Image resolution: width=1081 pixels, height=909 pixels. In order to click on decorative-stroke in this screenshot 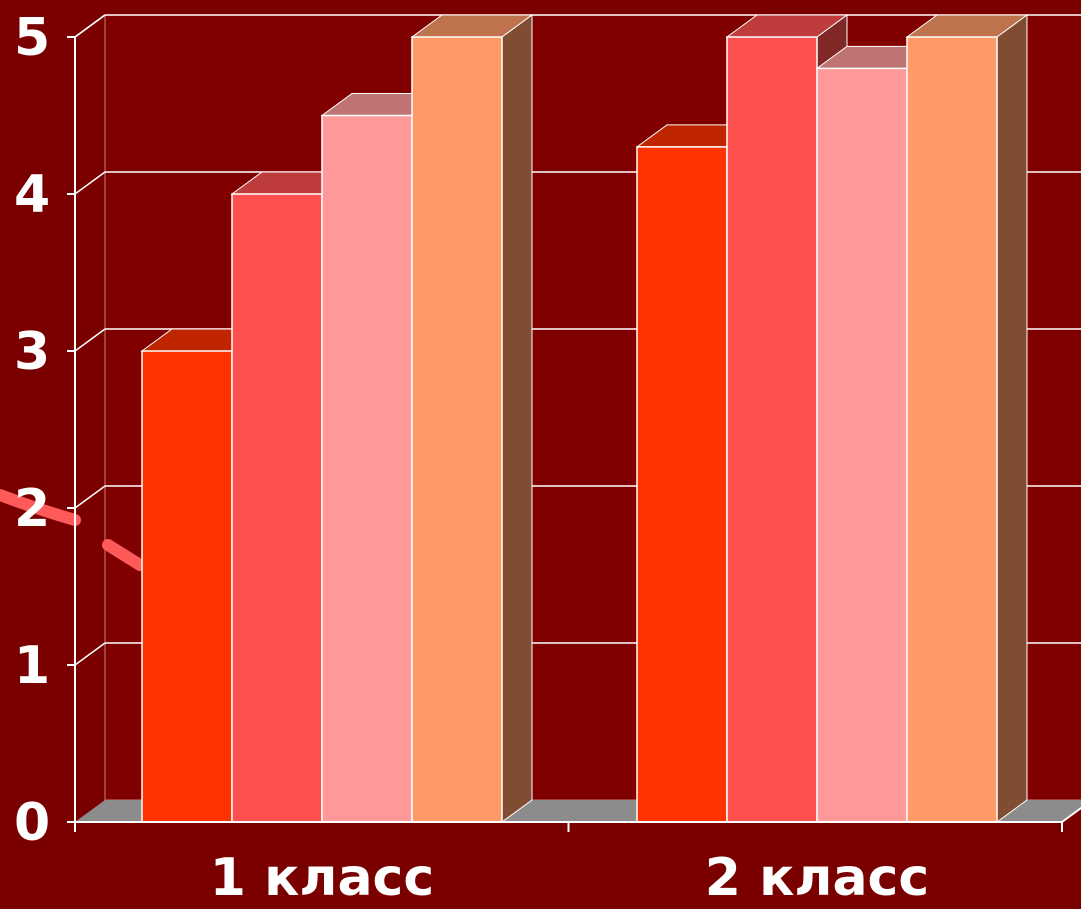, I will do `click(73, 530)`.